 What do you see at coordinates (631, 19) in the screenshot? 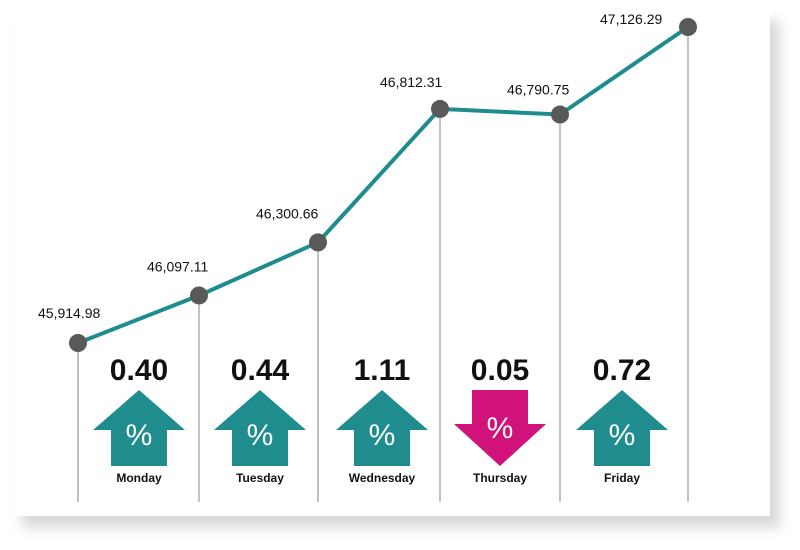
I see `point-label-5: 47,126.29` at bounding box center [631, 19].